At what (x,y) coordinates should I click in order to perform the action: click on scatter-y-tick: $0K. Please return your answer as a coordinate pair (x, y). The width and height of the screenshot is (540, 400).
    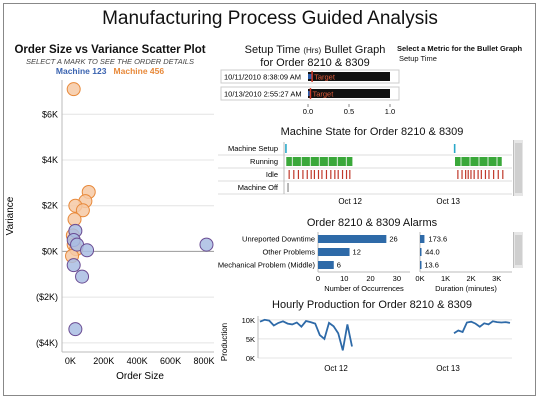
    Looking at the image, I should click on (50, 251).